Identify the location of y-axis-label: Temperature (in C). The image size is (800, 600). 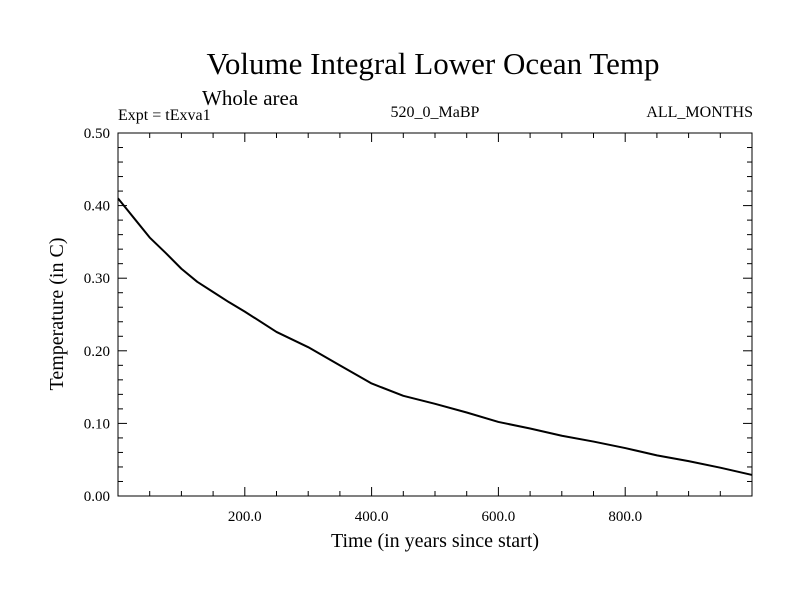
(57, 314).